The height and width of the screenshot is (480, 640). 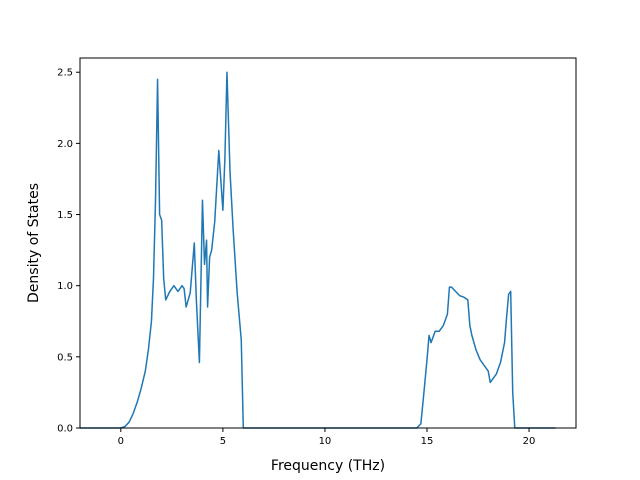 I want to click on x-tick-label: 0, so click(x=121, y=441).